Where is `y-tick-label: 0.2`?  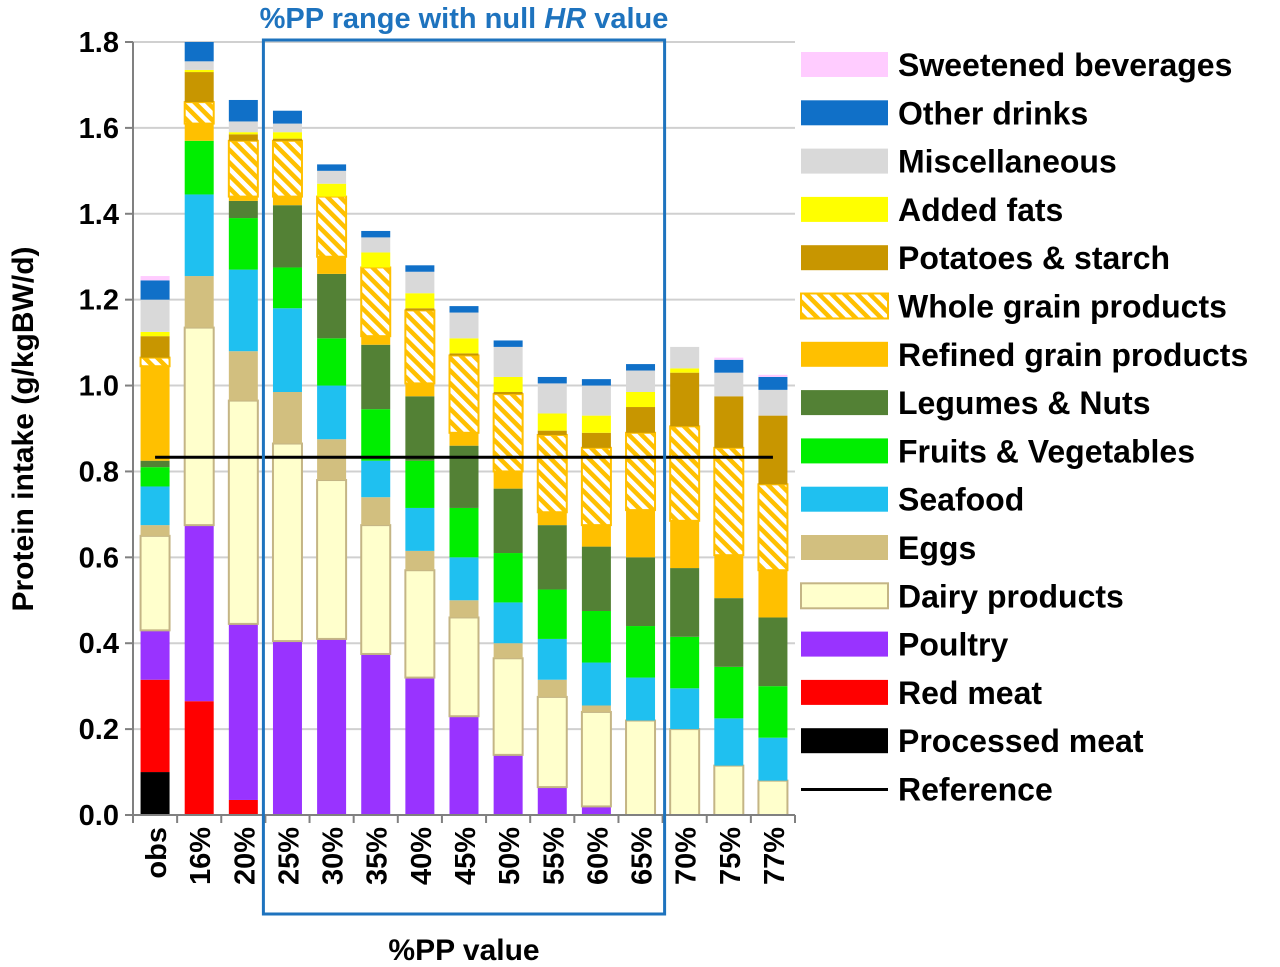
y-tick-label: 0.2 is located at coordinates (99, 730).